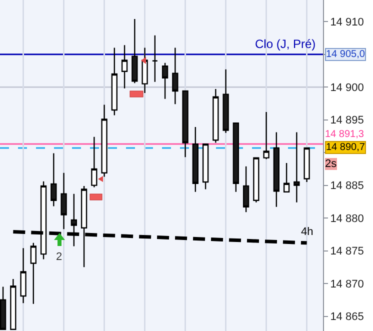  I want to click on y-tick-label: 14 900, so click(347, 88).